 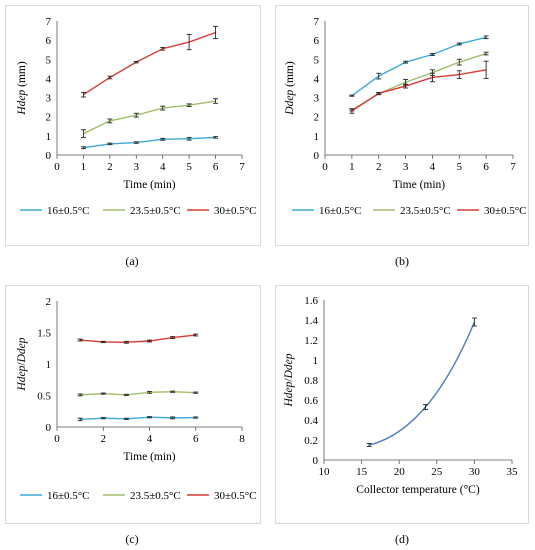 I want to click on panel-letter-c: (c), so click(x=131, y=539).